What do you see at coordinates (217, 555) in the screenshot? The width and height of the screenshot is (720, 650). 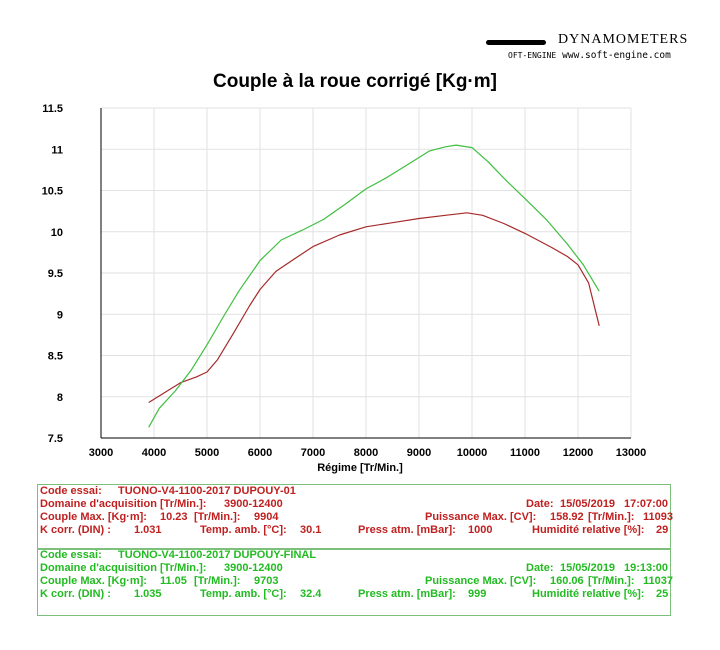 I see `test2-code-value: TUONO-V4-1100-2017 DUPOUY-FINAL` at bounding box center [217, 555].